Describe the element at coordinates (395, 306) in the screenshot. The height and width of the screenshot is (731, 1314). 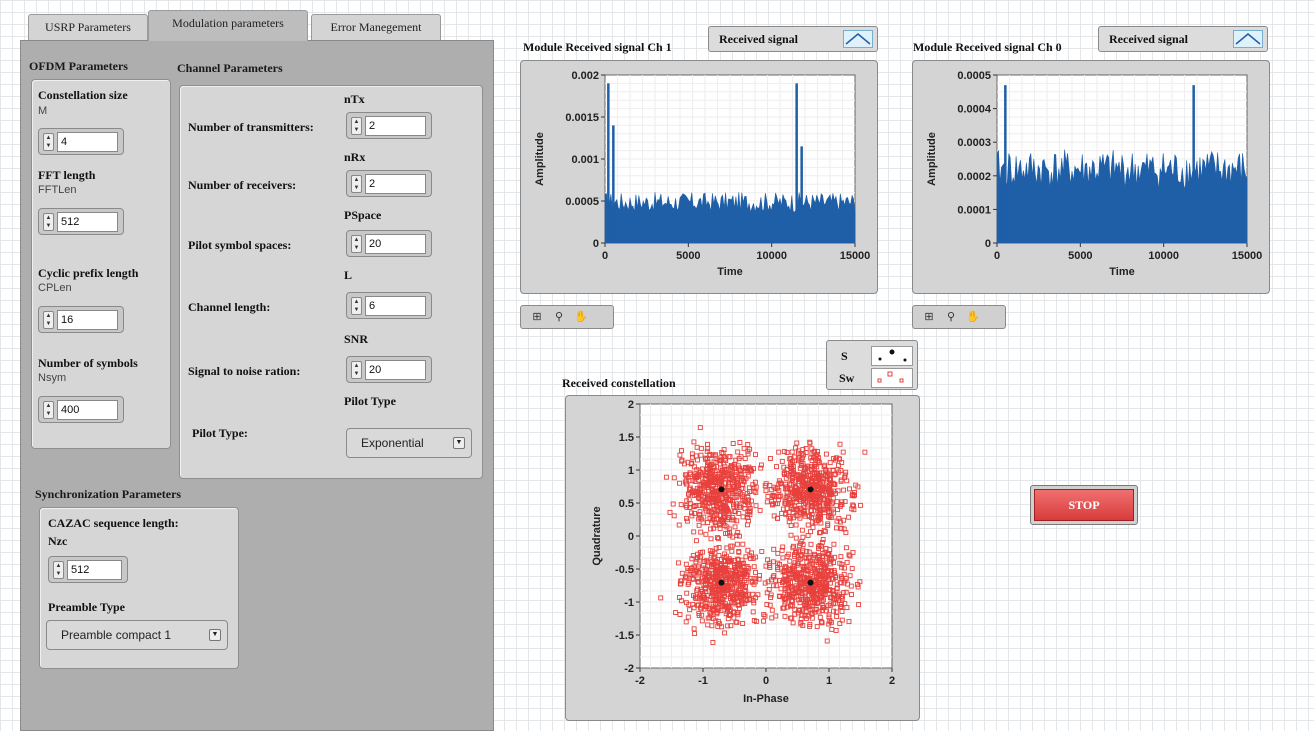
I see `channel-length-input: 6` at that location.